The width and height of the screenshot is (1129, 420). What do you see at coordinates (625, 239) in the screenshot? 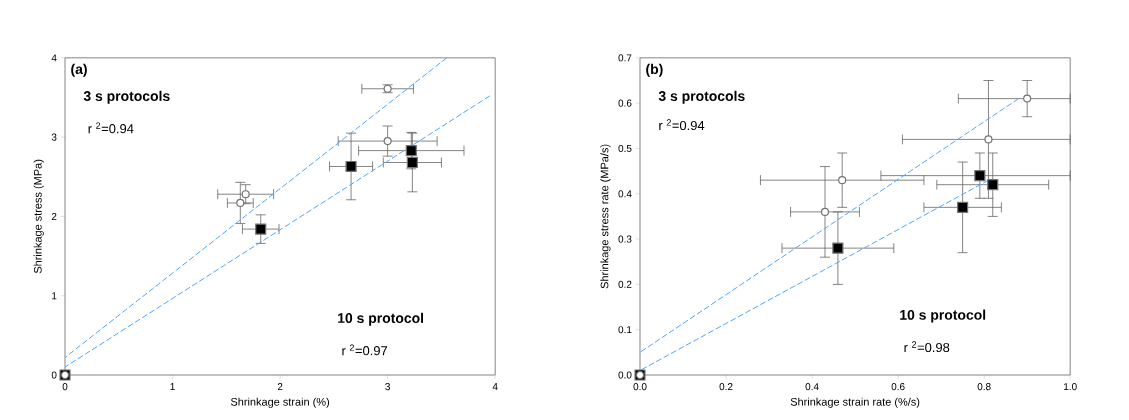
I see `y-tick-label: 0.3` at bounding box center [625, 239].